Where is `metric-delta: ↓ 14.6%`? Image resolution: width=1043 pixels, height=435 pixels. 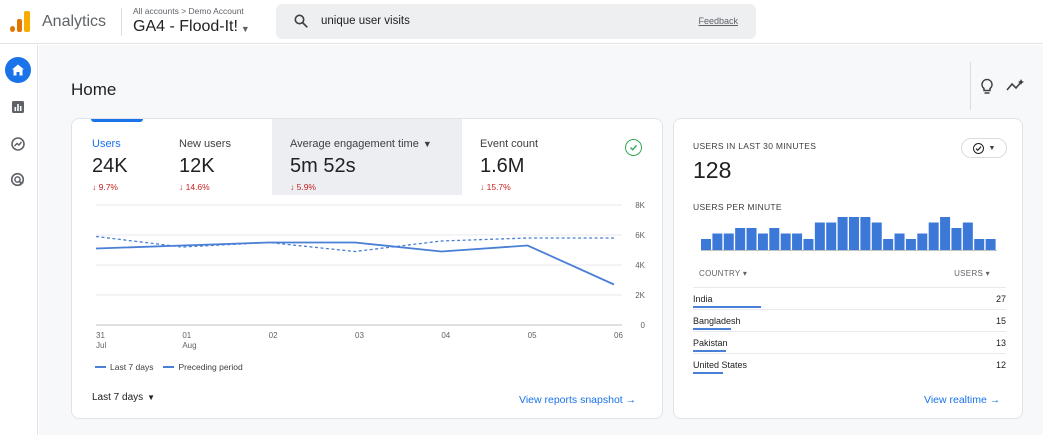
metric-delta: ↓ 14.6% is located at coordinates (194, 187).